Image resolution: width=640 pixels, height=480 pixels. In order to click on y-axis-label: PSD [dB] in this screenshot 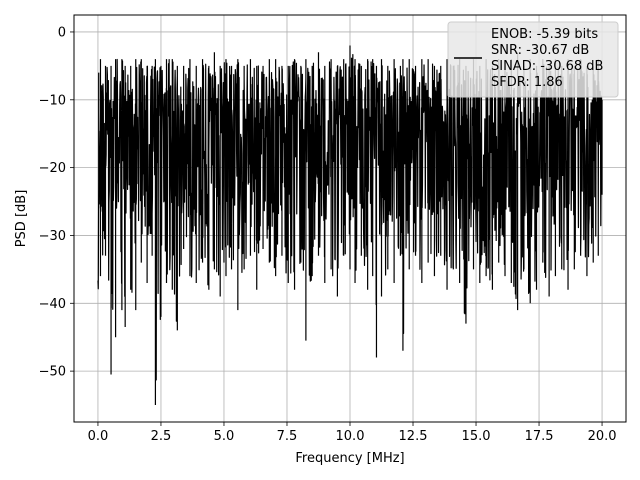, I will do `click(21, 219)`.